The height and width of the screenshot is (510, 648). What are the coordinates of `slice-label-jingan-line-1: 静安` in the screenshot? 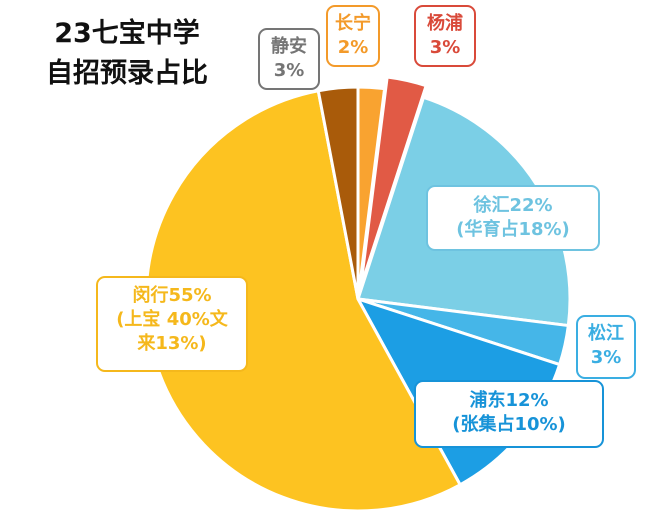 It's located at (289, 46).